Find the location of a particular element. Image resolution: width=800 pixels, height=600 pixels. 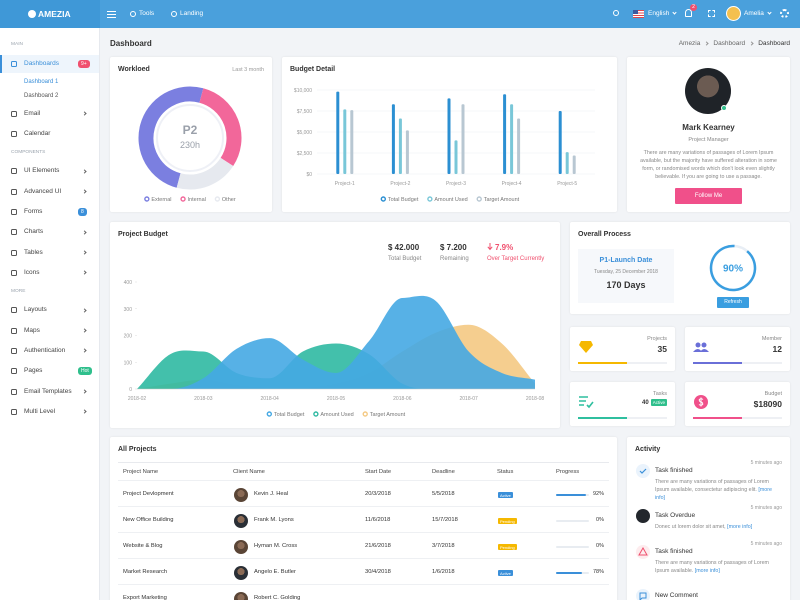

legend-label: External is located at coordinates (161, 200).